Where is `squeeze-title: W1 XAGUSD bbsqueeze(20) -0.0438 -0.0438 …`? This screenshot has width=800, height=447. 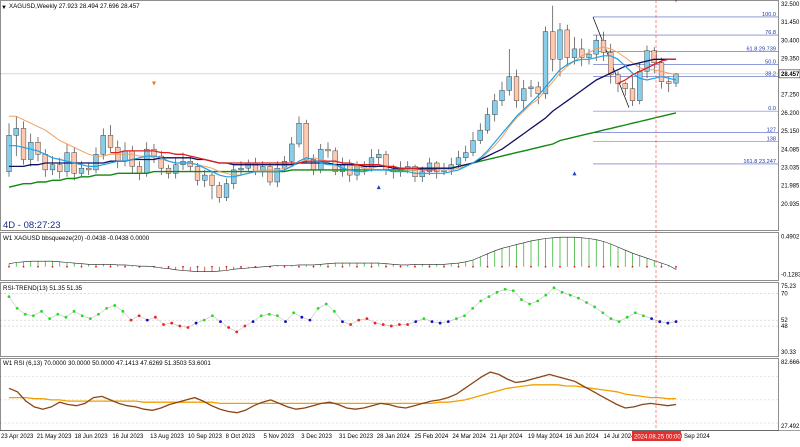
squeeze-title: W1 XAGUSD bbsqueeze(20) -0.0438 -0.0438 … is located at coordinates (76, 238).